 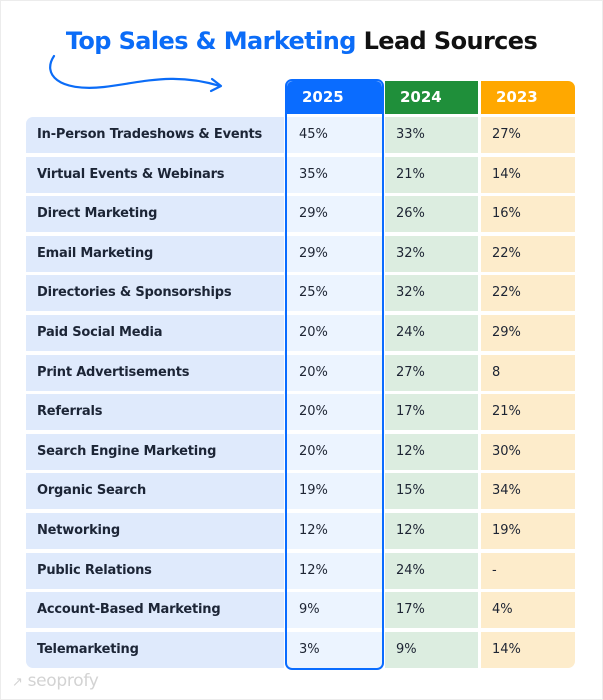 I want to click on column-header-2025: 2025, so click(x=334, y=97).